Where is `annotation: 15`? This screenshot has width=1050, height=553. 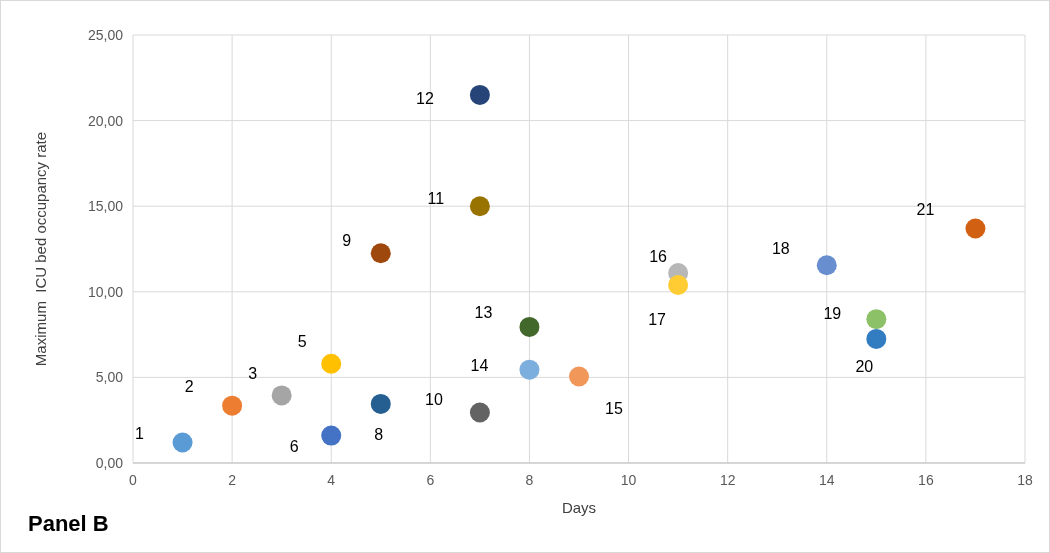
annotation: 15 is located at coordinates (614, 408).